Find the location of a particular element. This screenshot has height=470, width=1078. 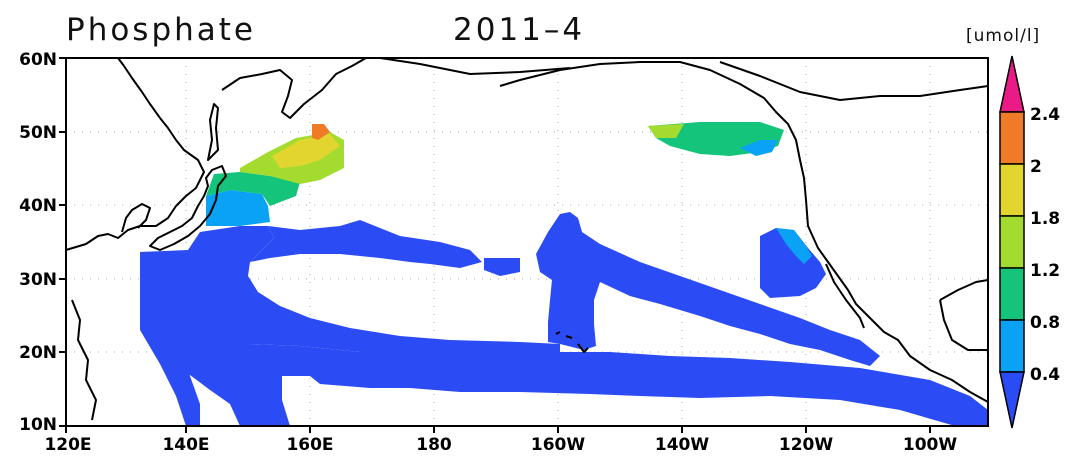

x-axis: 120E 140E 160E 180 160W 140W 120W 100W is located at coordinates (500, 440).